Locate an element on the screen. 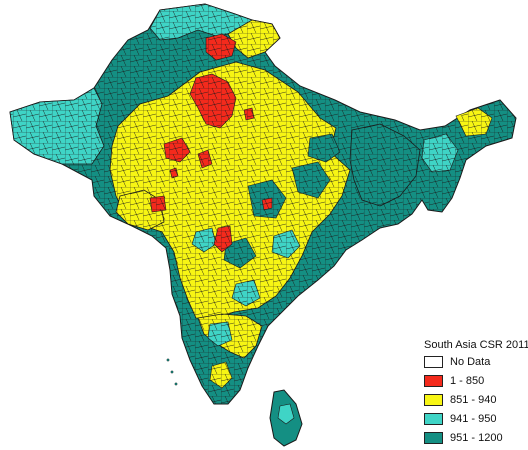 The width and height of the screenshot is (528, 450). legend-label-851-940: 851 - 940 is located at coordinates (473, 399).